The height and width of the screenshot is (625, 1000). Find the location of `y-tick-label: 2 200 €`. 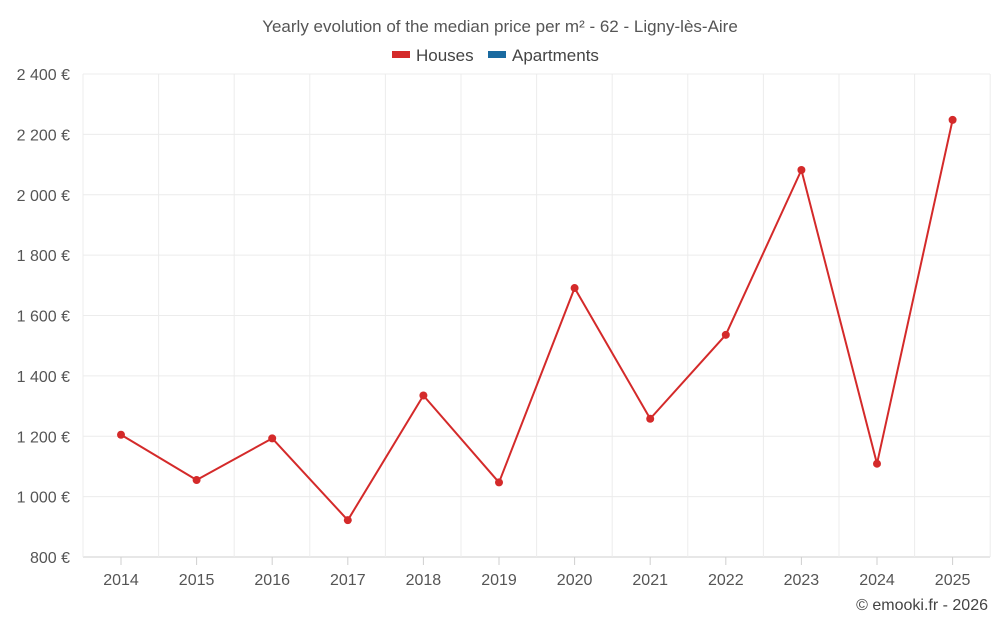

y-tick-label: 2 200 € is located at coordinates (43, 135).